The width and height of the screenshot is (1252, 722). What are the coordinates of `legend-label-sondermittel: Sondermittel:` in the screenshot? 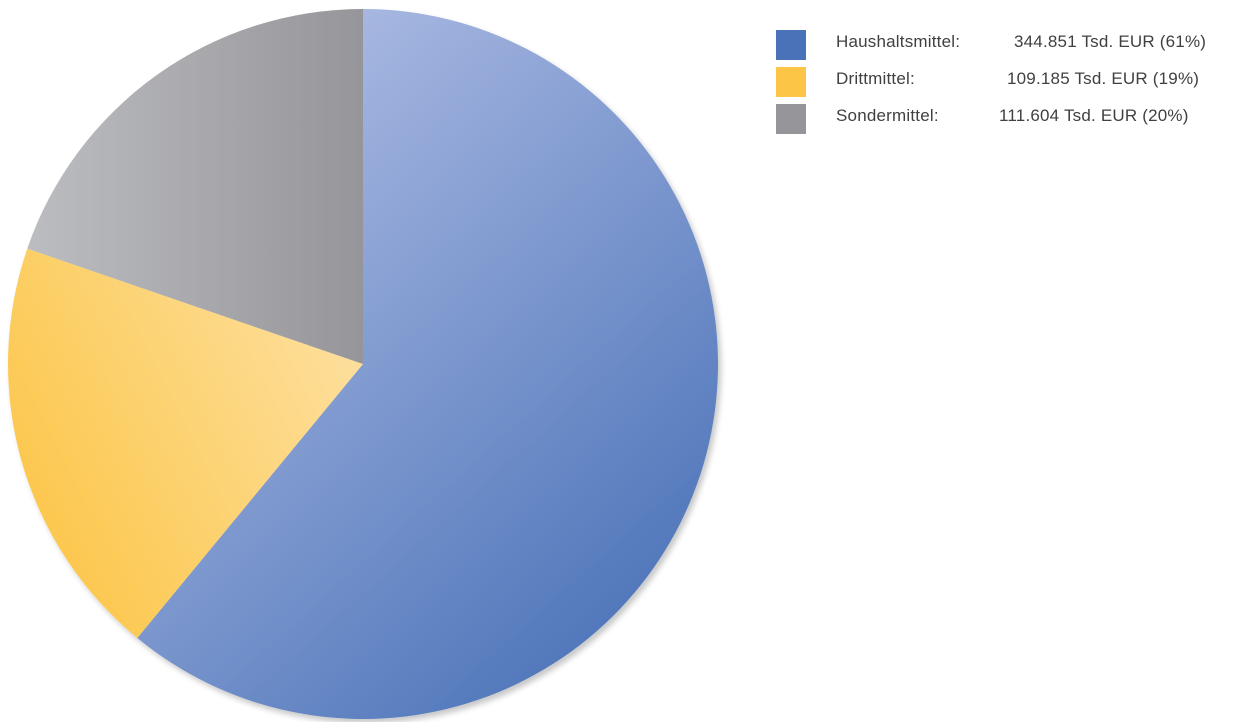 It's located at (887, 115).